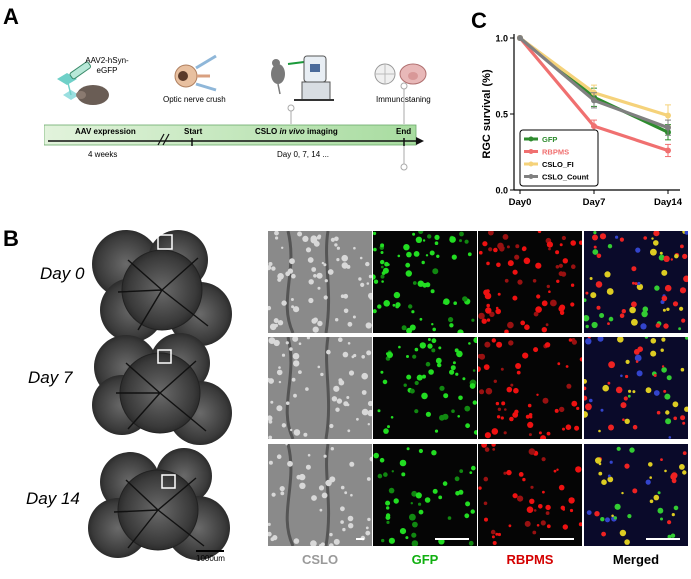  I want to click on fundus-mosaic-day0, so click(162, 288).